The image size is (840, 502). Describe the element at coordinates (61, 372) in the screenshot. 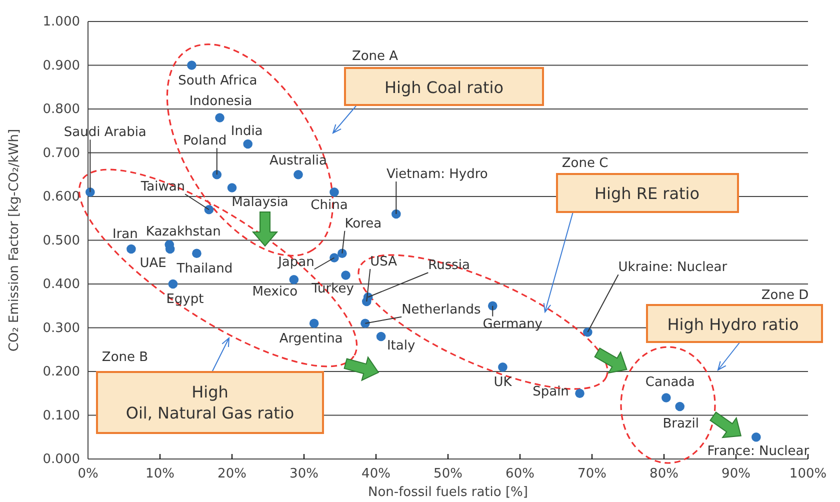

I see `y-tick-label: 0.200` at that location.